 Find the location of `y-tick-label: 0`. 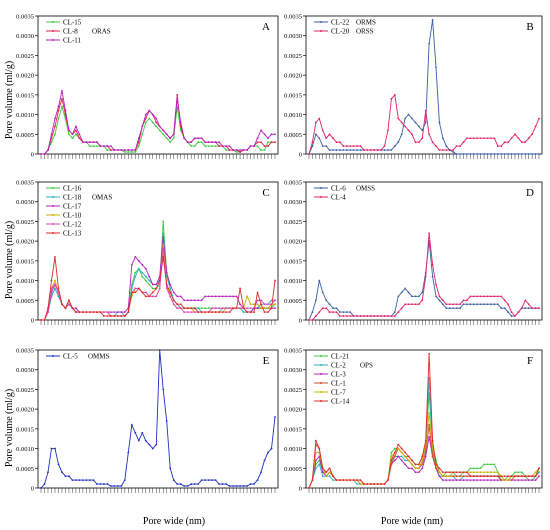

y-tick-label: 0 is located at coordinates (300, 489).